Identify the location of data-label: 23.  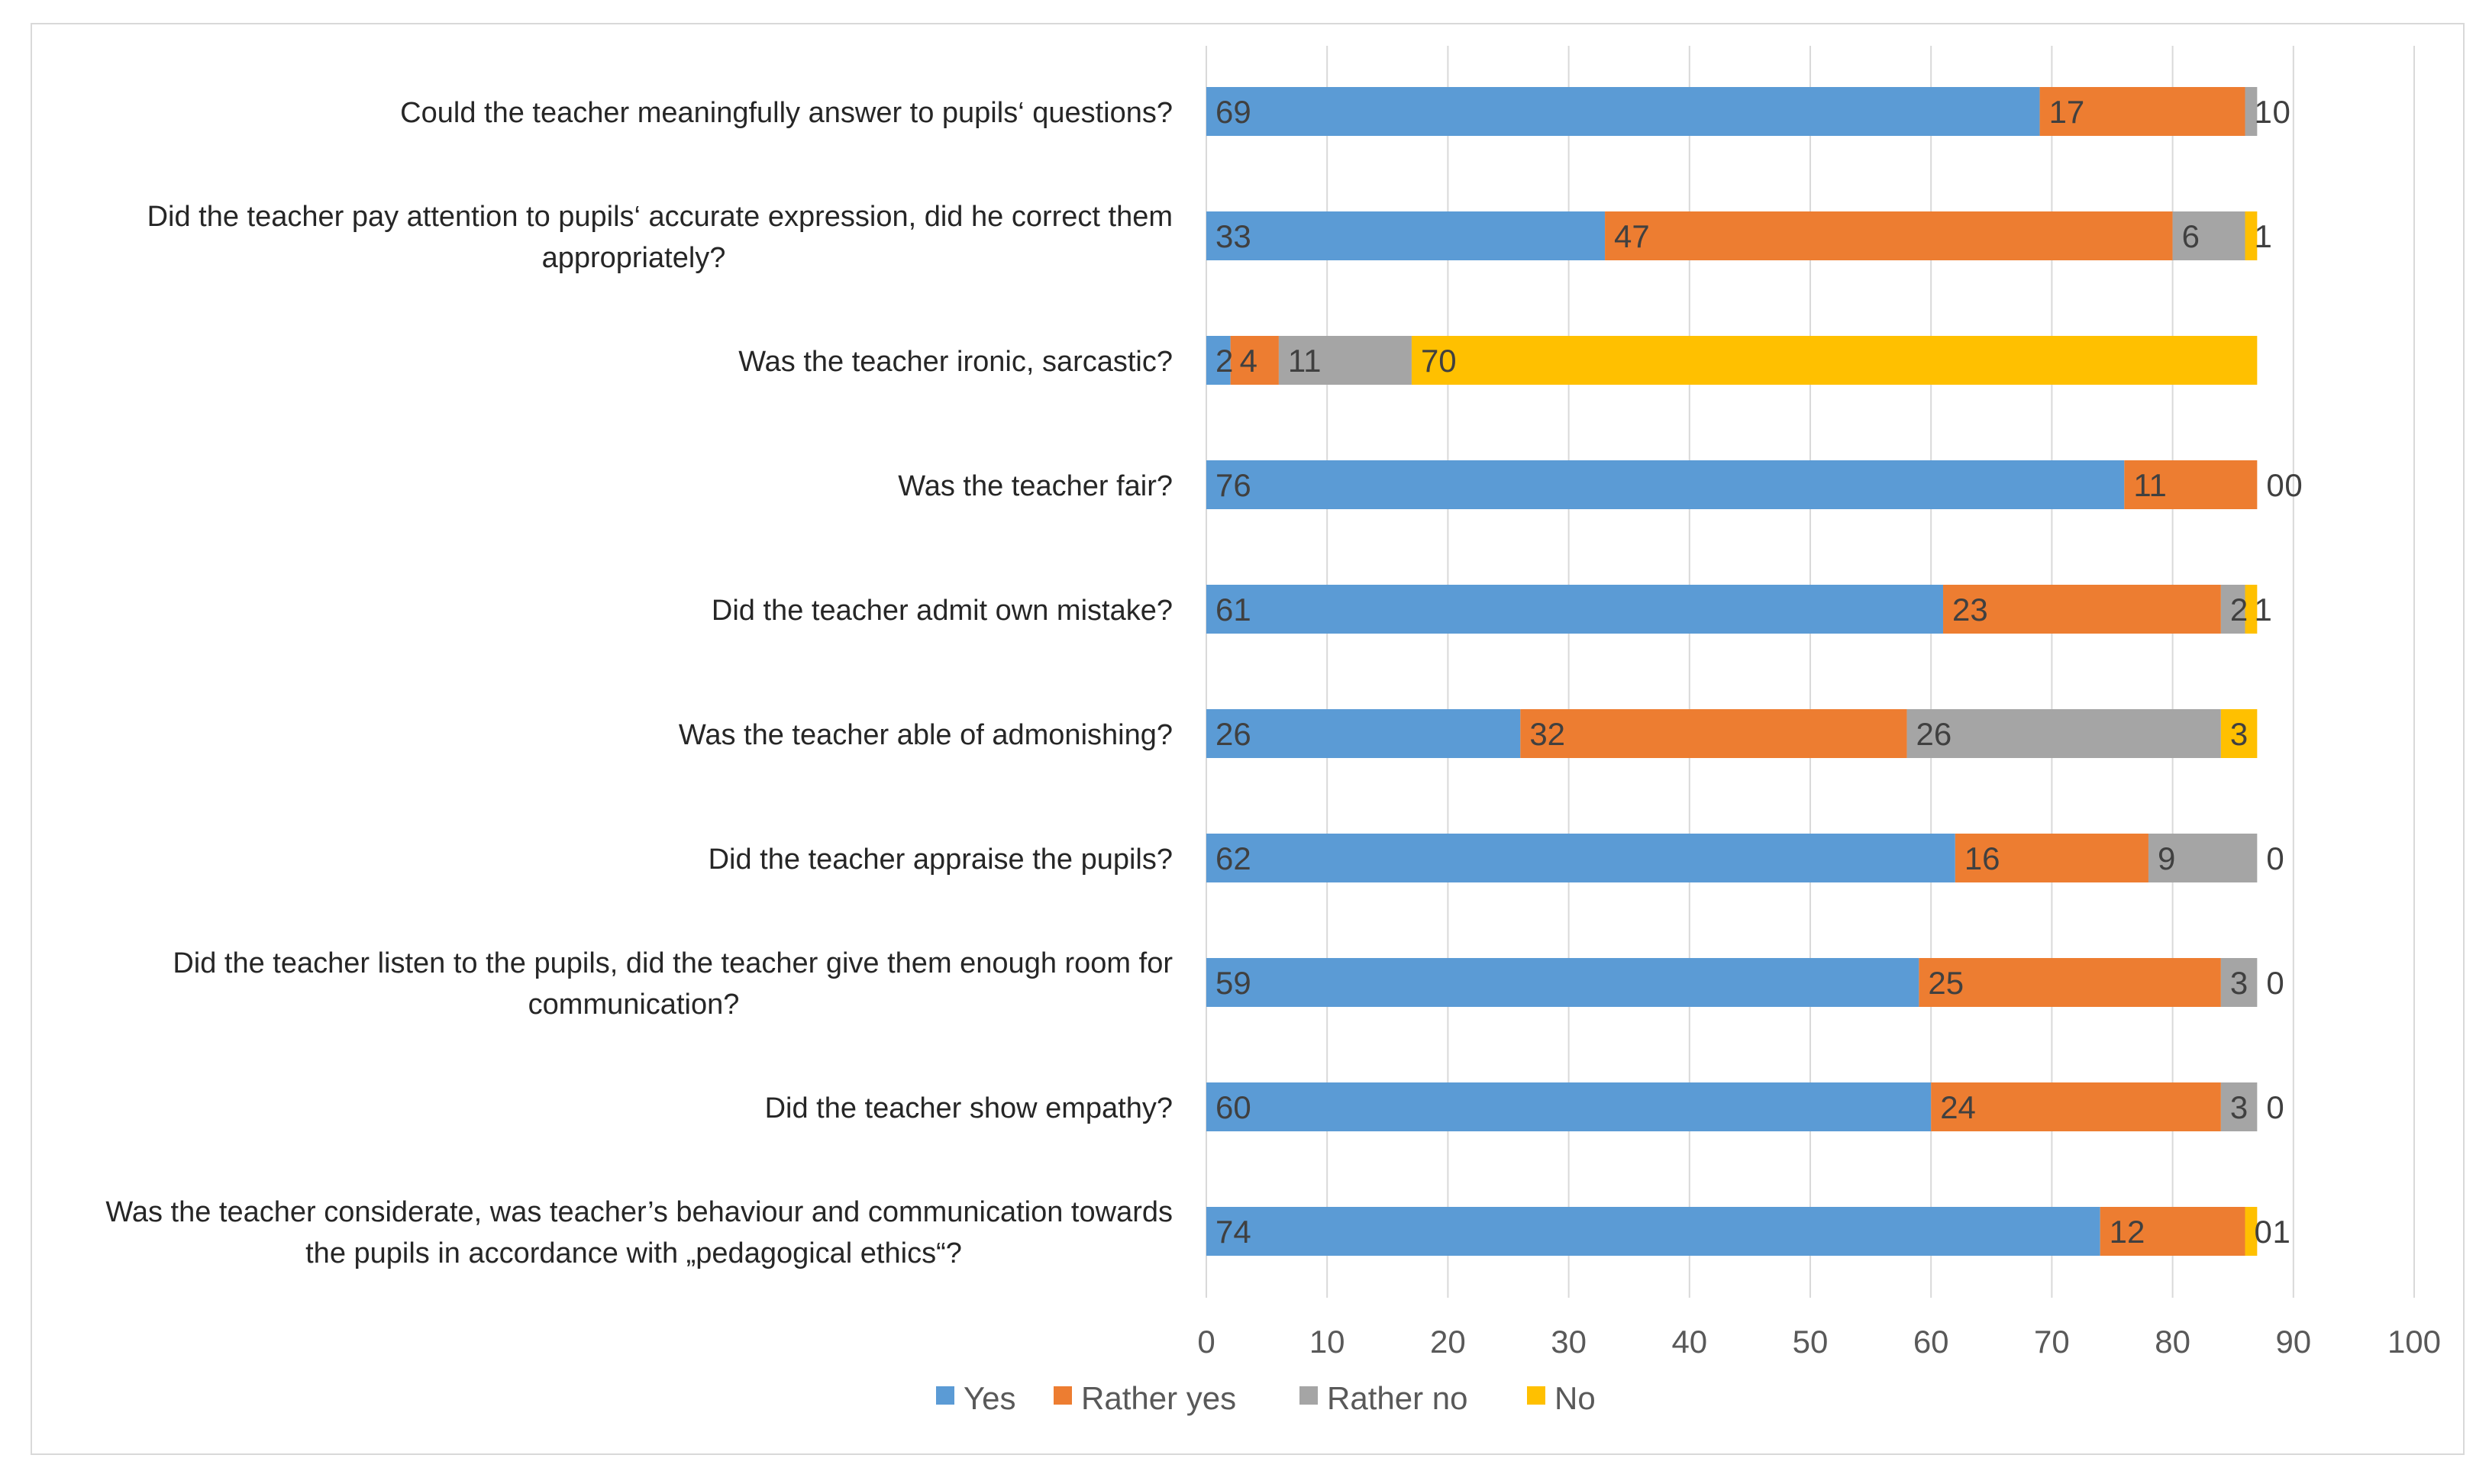
(1970, 609).